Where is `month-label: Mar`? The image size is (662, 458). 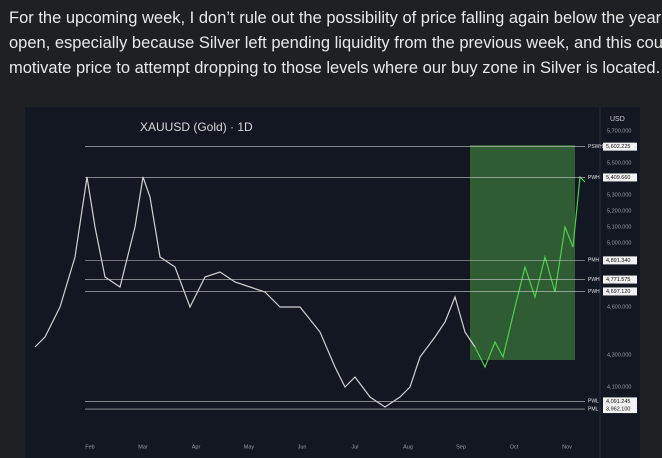 month-label: Mar is located at coordinates (143, 447).